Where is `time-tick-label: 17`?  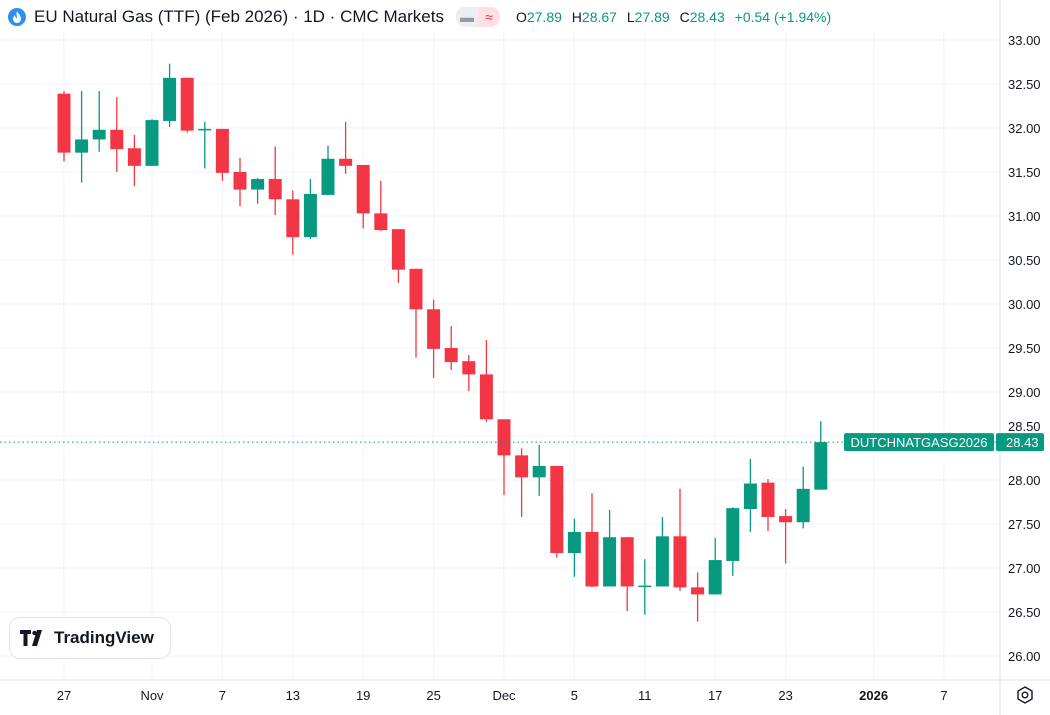 time-tick-label: 17 is located at coordinates (715, 695).